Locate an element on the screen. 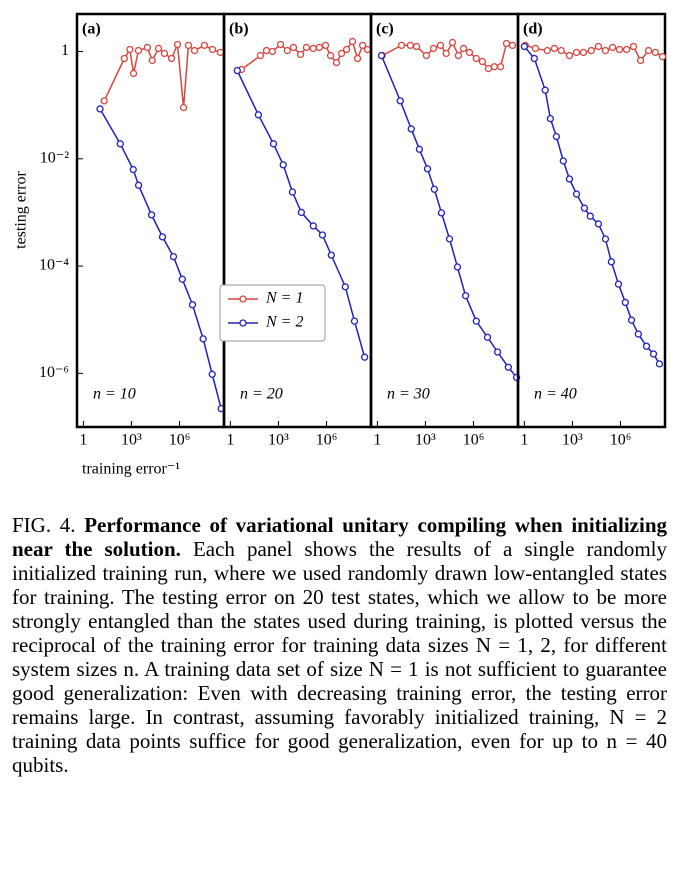  panel-label: (a) is located at coordinates (91, 29).